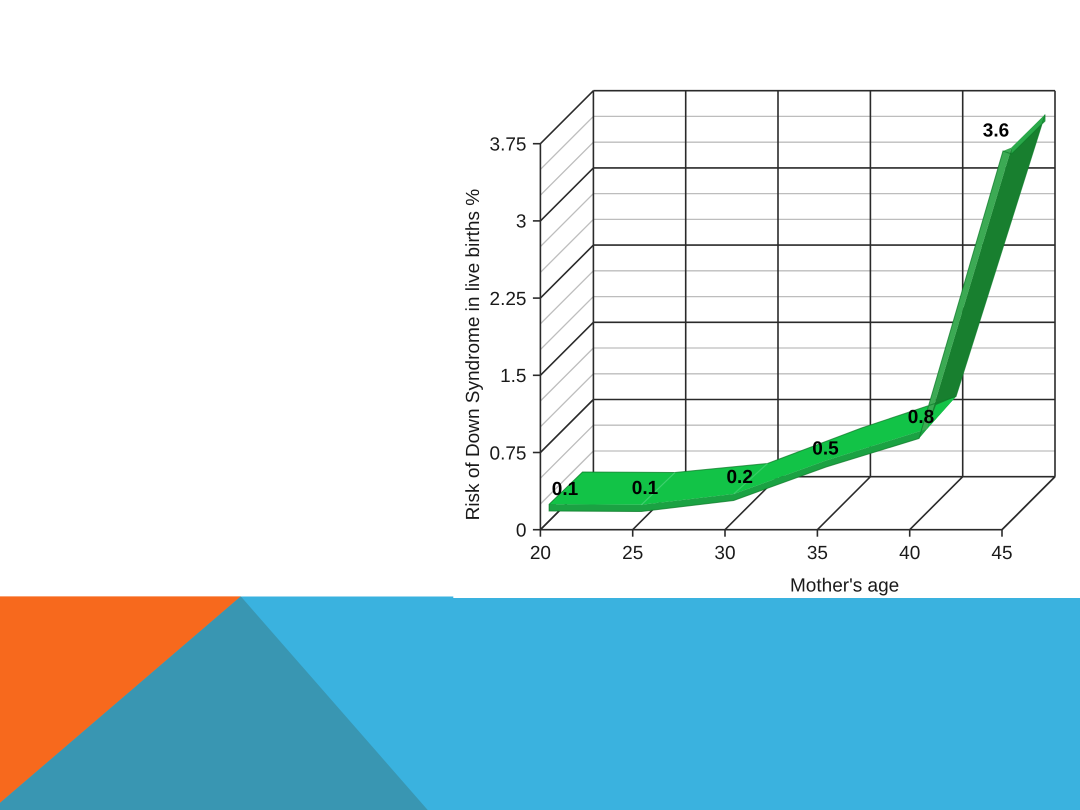  Describe the element at coordinates (724, 553) in the screenshot. I see `svg-text: 30` at that location.